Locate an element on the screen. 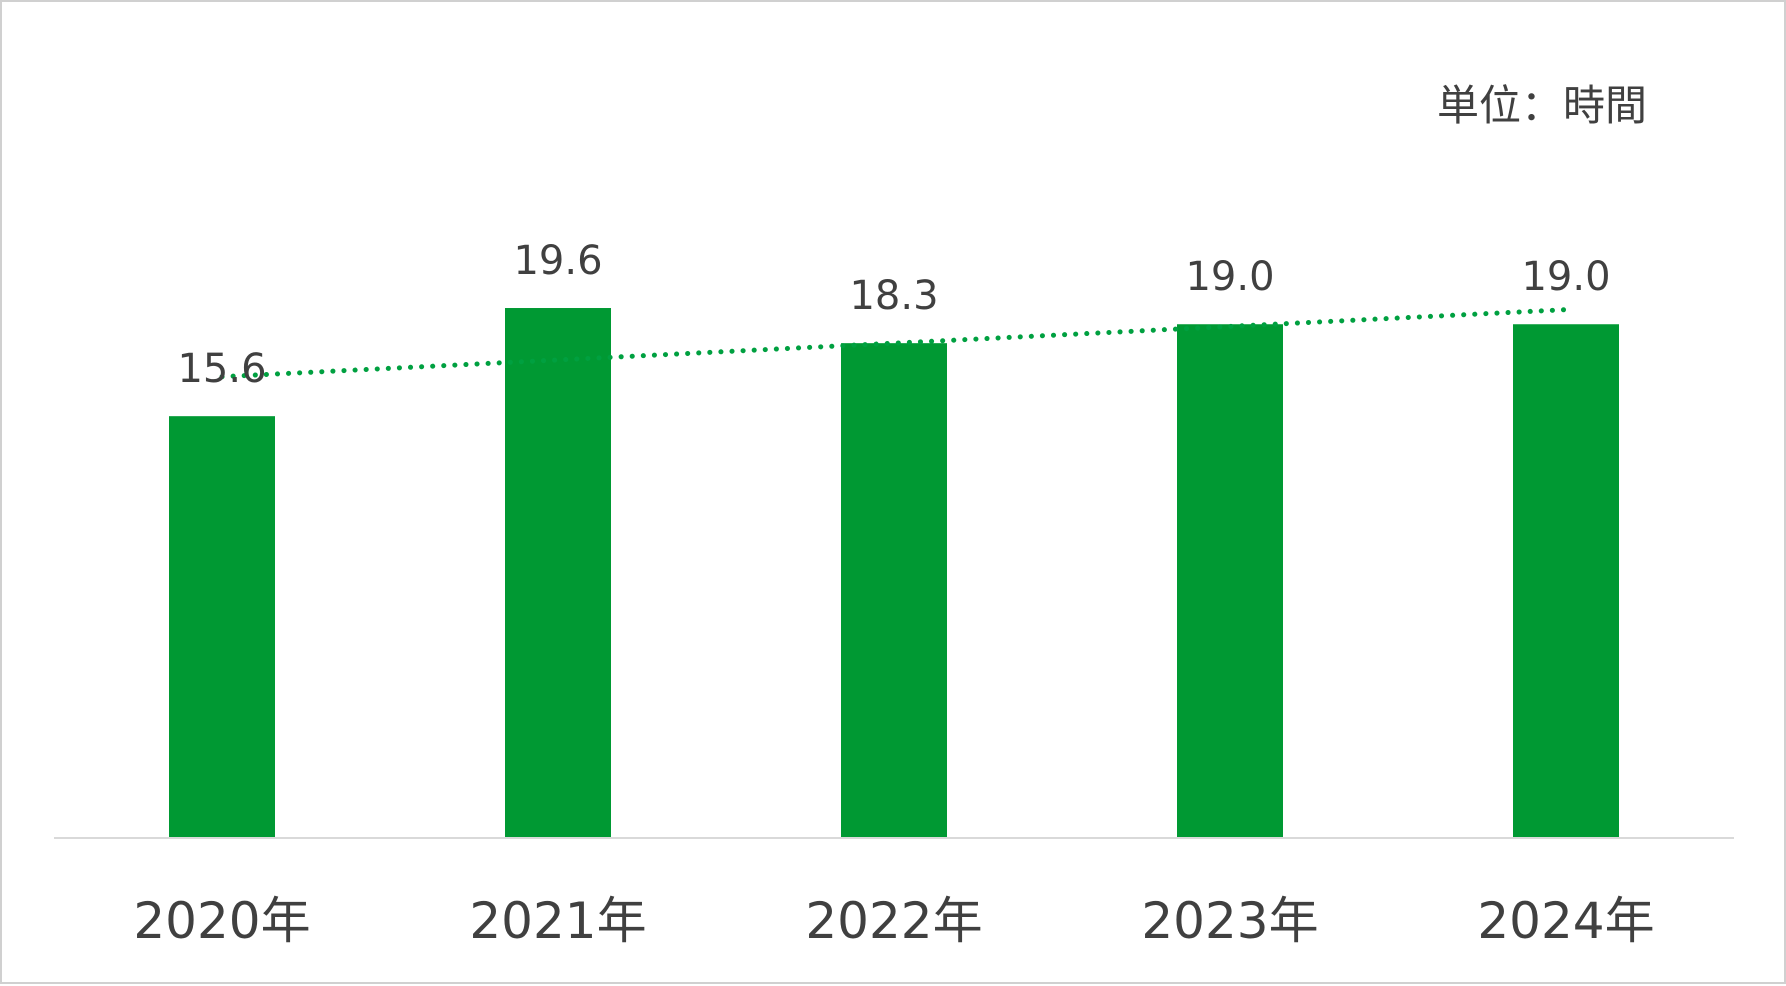 The height and width of the screenshot is (986, 1786). x-tick-label-2020年: 2020年 is located at coordinates (221, 921).